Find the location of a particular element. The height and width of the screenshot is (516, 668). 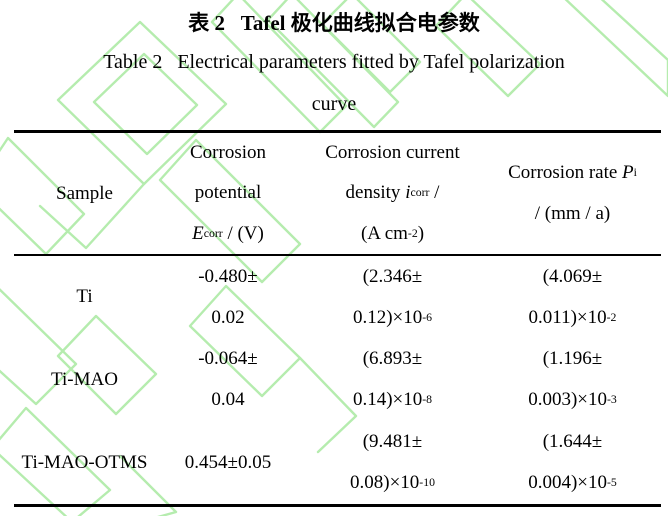

cell-corrosion-rate: (1.196± 0.003)×10 -3 is located at coordinates (572, 379).